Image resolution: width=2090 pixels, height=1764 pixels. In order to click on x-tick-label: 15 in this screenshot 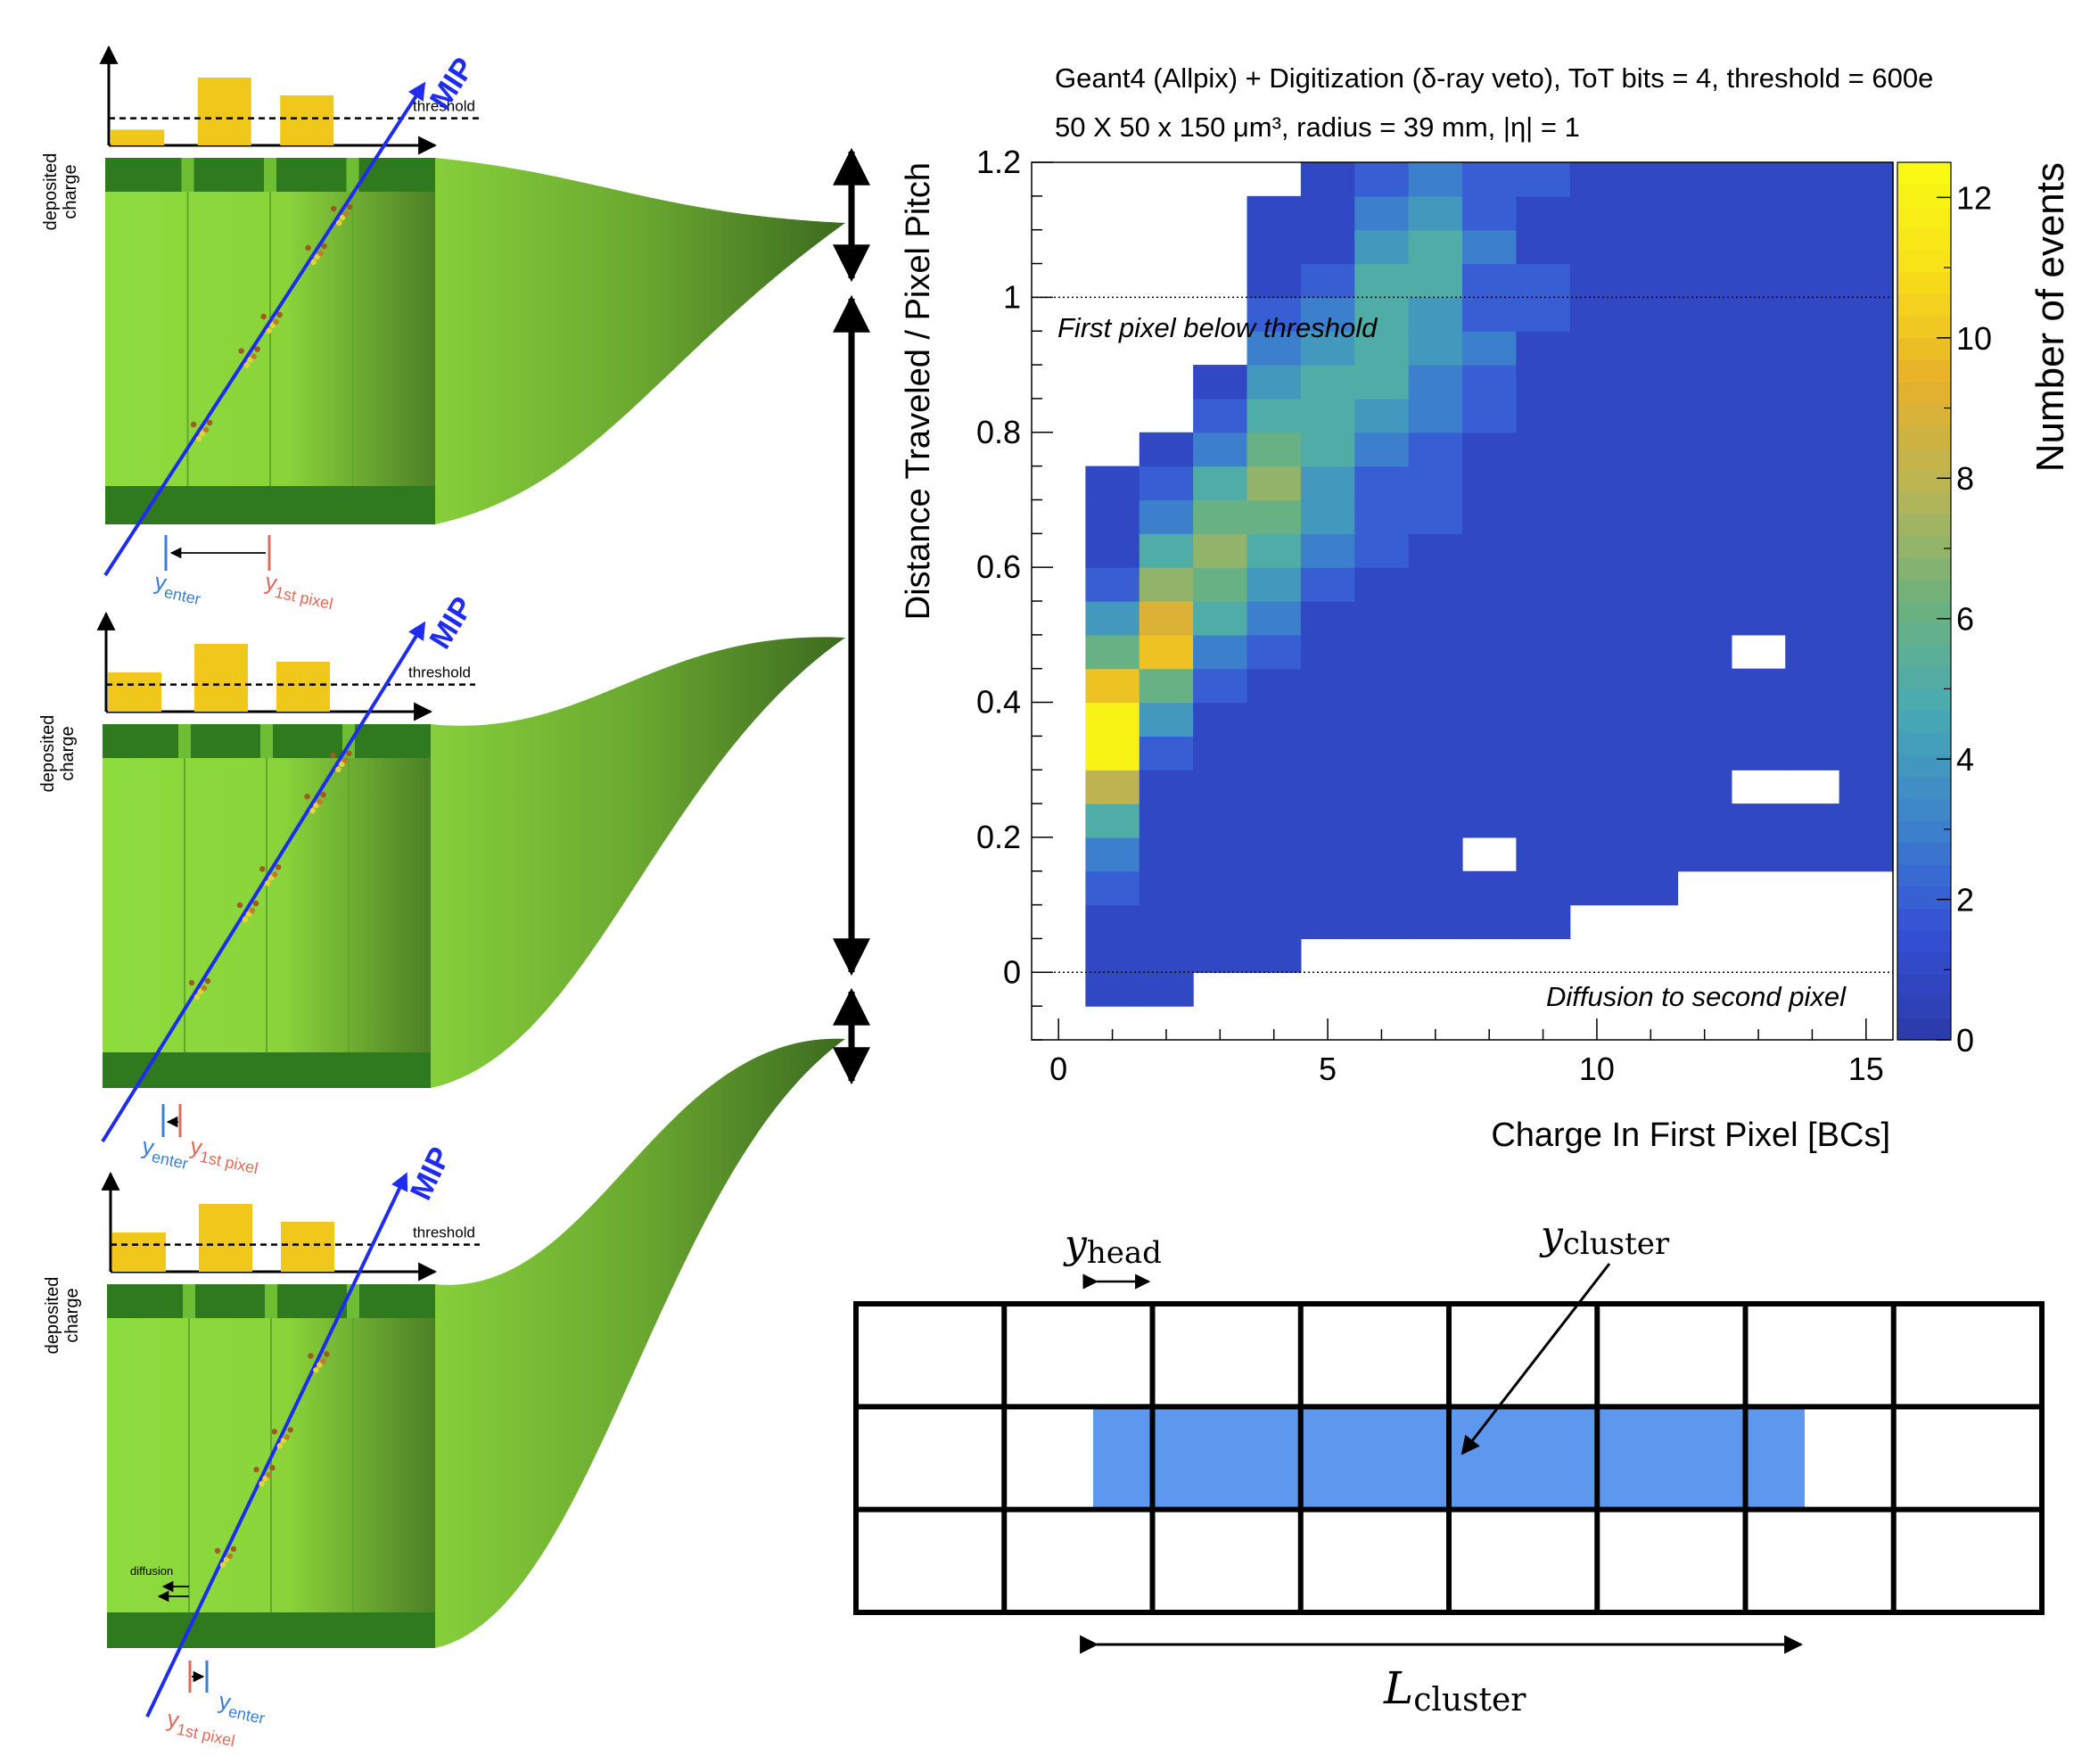, I will do `click(1866, 1069)`.